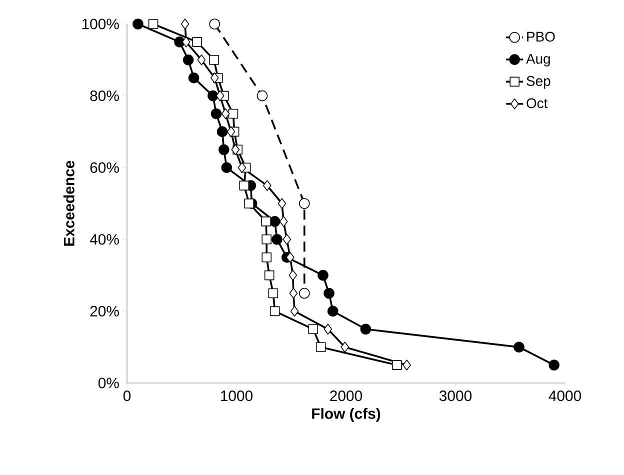 The width and height of the screenshot is (624, 475). What do you see at coordinates (455, 396) in the screenshot?
I see `x-tick-label: 3000` at bounding box center [455, 396].